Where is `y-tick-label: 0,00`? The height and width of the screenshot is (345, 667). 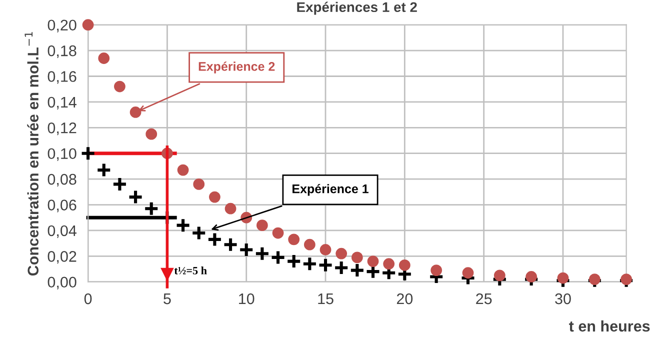 y-tick-label: 0,00 is located at coordinates (62, 283).